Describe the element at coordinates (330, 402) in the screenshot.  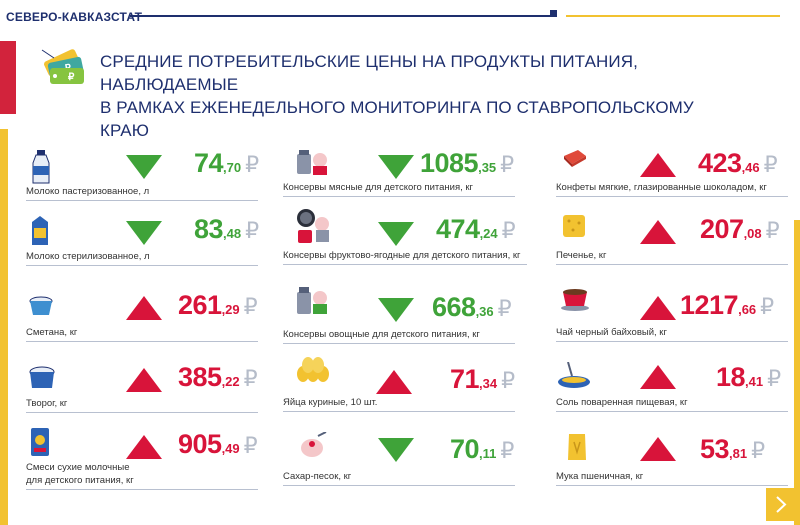
I see `item-label: Яйца куриные, 10 шт.` at that location.